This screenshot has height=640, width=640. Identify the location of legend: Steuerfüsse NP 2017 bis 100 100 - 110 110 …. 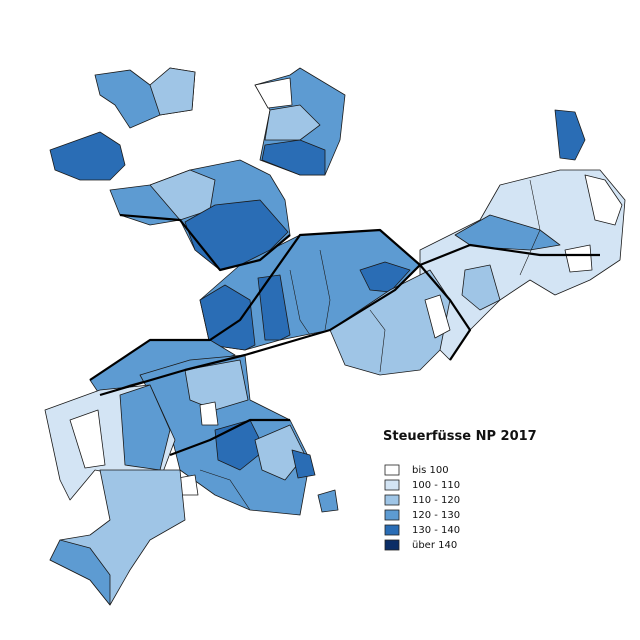
(460, 490).